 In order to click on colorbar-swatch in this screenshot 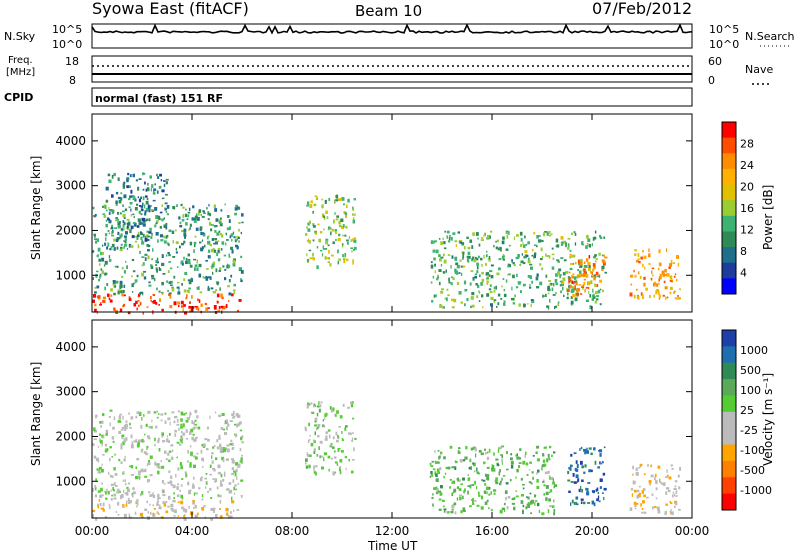, I will do `click(729, 208)`.